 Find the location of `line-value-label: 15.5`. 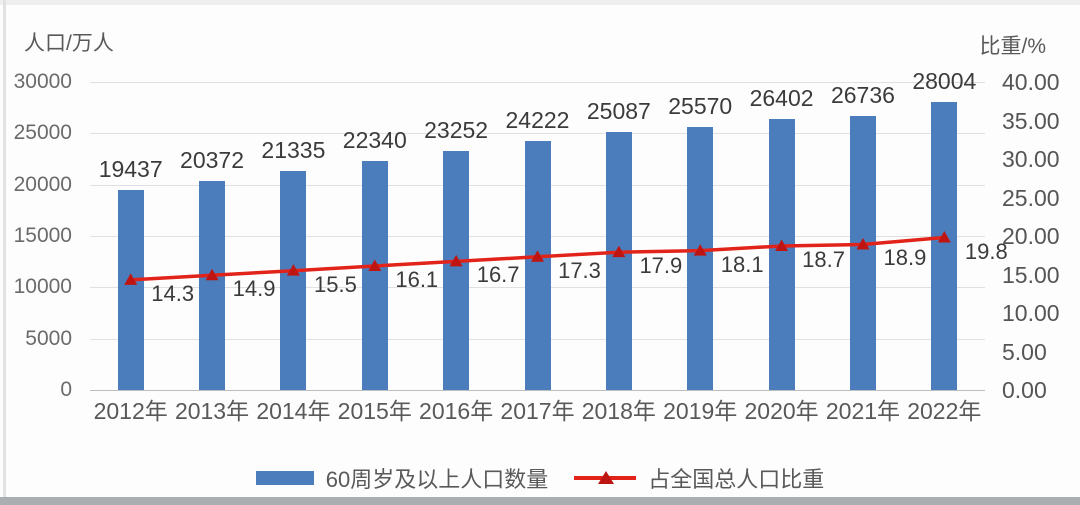

line-value-label: 15.5 is located at coordinates (335, 284).